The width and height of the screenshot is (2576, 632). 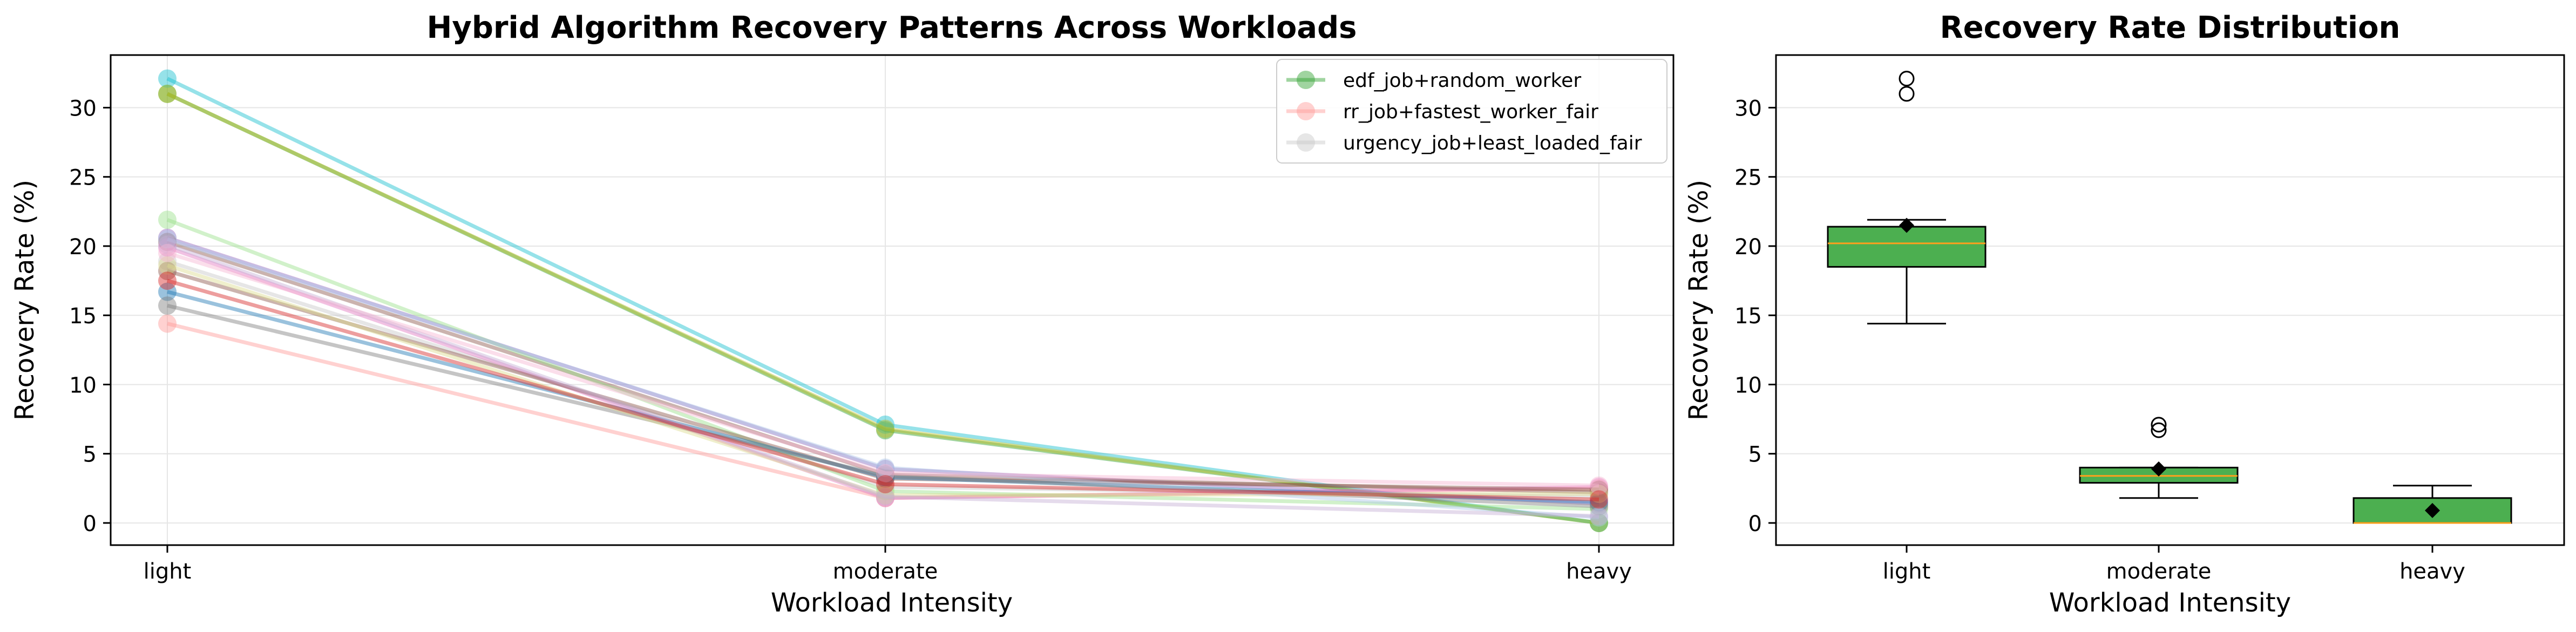 I want to click on line-chart-ytick-label: 30, so click(x=83, y=109).